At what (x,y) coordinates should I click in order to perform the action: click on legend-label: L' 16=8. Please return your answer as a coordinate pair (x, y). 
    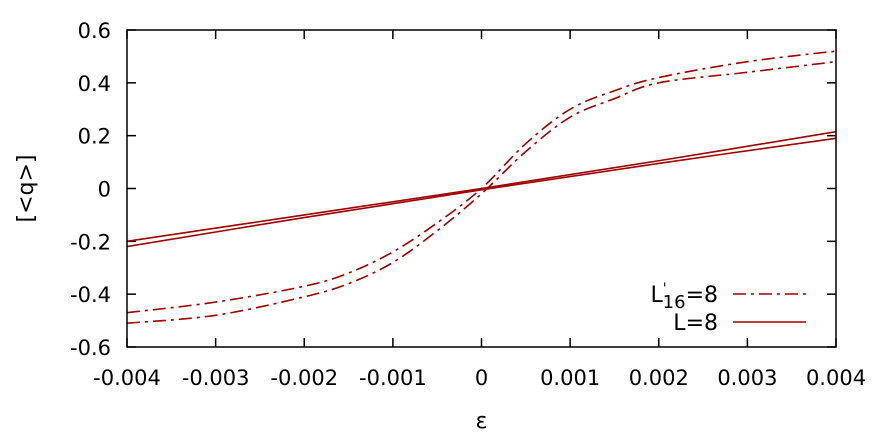
    Looking at the image, I should click on (684, 297).